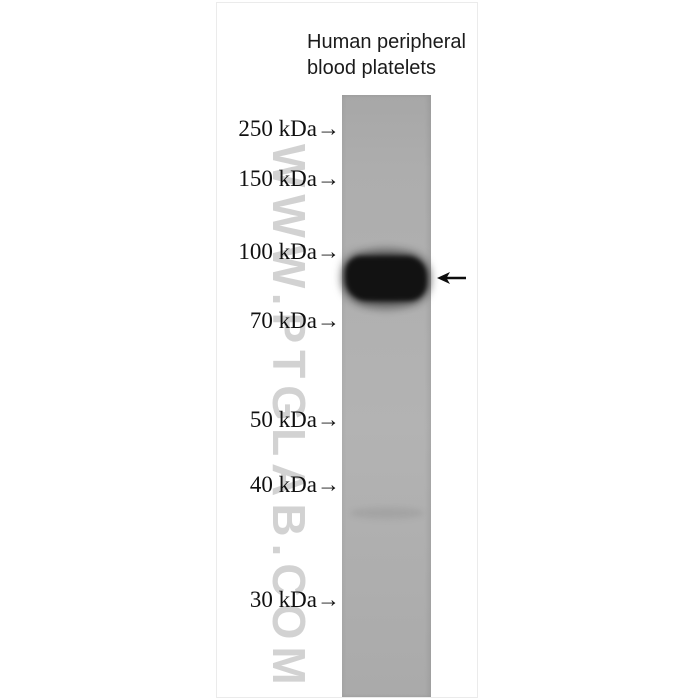 The image size is (700, 700). Describe the element at coordinates (451, 278) in the screenshot. I see `band-pointer-left-arrow-icon` at that location.